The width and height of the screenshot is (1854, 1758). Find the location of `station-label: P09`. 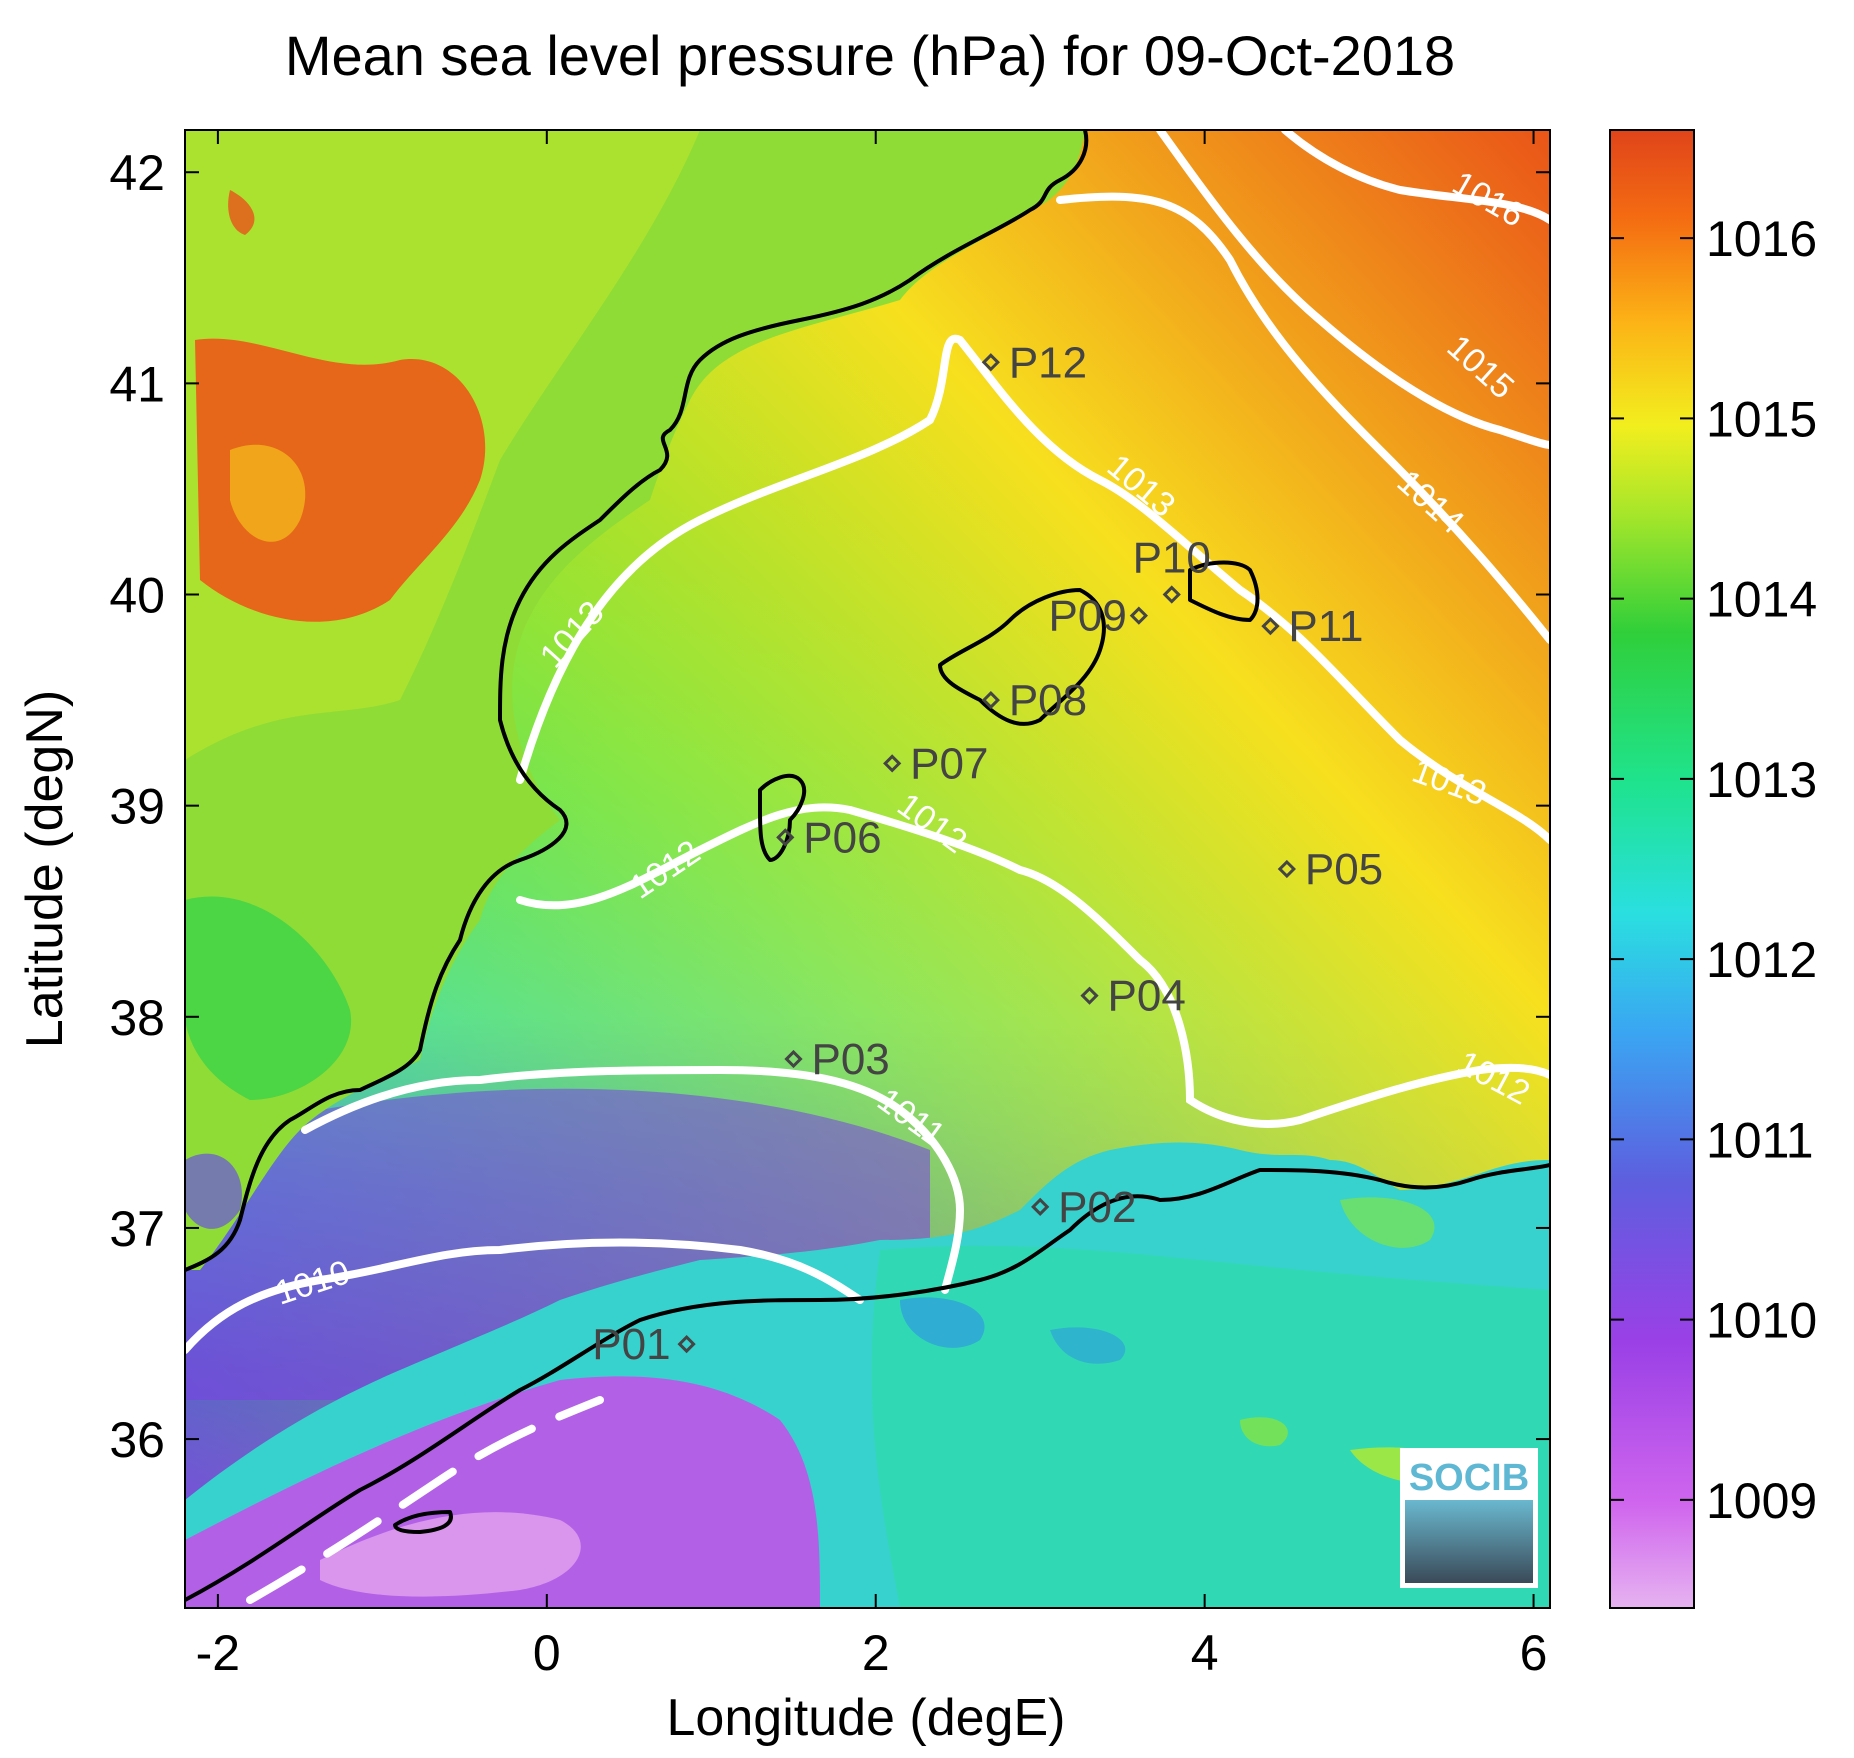

station-label: P09 is located at coordinates (1088, 616).